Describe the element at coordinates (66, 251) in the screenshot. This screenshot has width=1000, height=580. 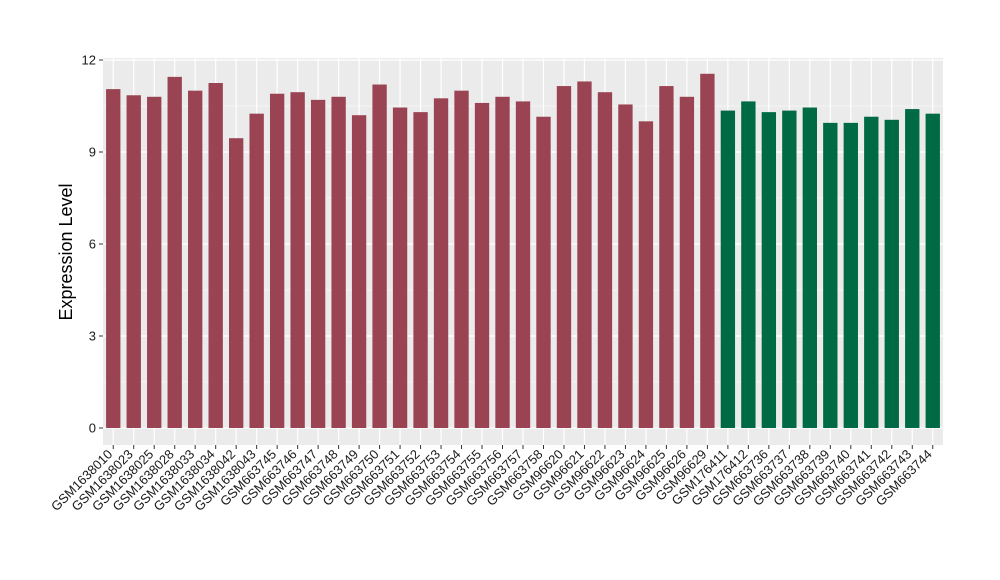
I see `y-axis-title: Expression Level` at that location.